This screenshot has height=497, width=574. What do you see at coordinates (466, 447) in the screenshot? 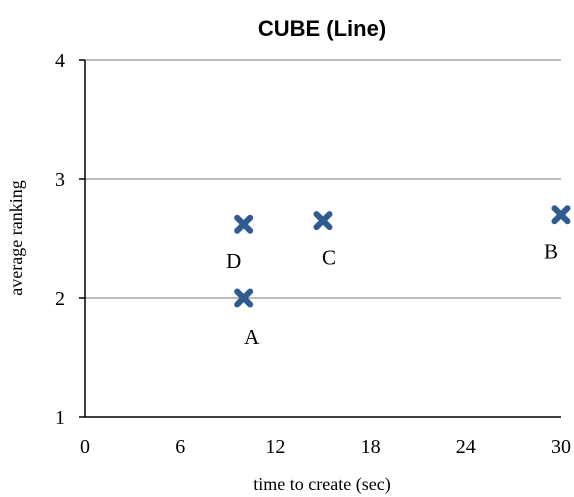
I see `x-tick-label: 24` at bounding box center [466, 447].